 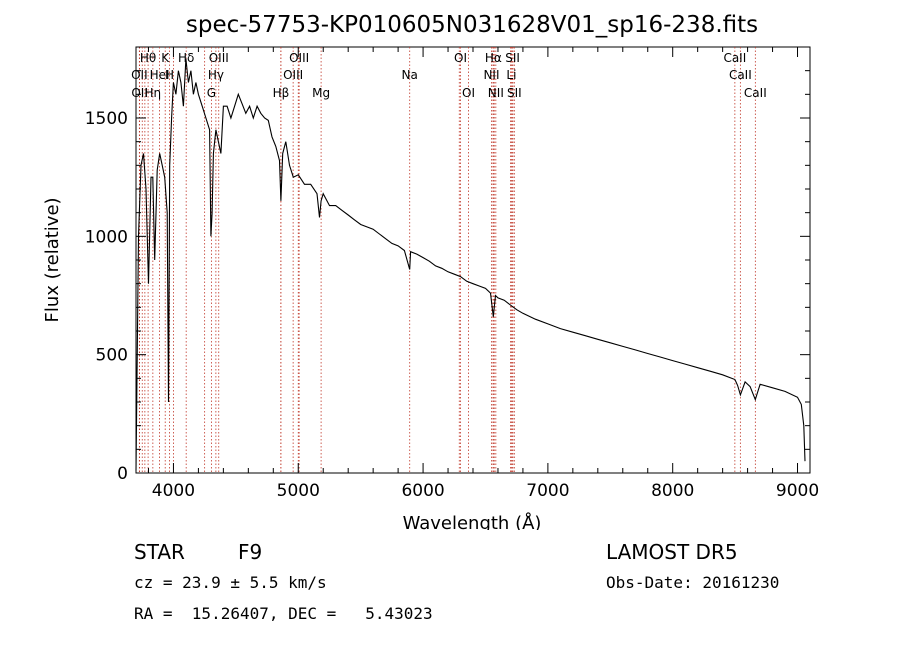 What do you see at coordinates (165, 58) in the screenshot?
I see `spectral-line-label: K` at bounding box center [165, 58].